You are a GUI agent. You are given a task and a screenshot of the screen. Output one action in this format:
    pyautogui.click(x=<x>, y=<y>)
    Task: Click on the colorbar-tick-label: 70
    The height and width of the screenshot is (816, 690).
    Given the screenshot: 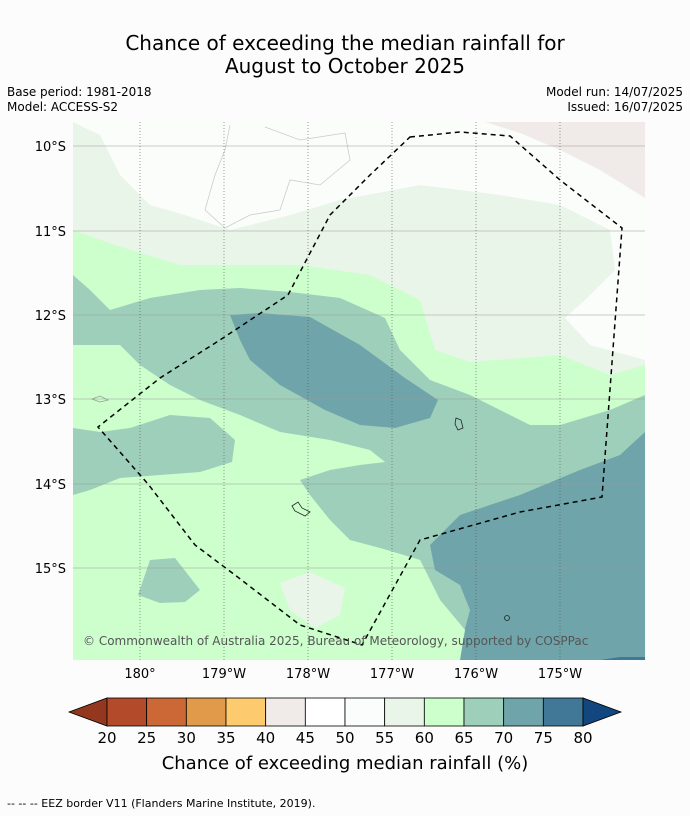 What is the action you would take?
    pyautogui.click(x=503, y=738)
    